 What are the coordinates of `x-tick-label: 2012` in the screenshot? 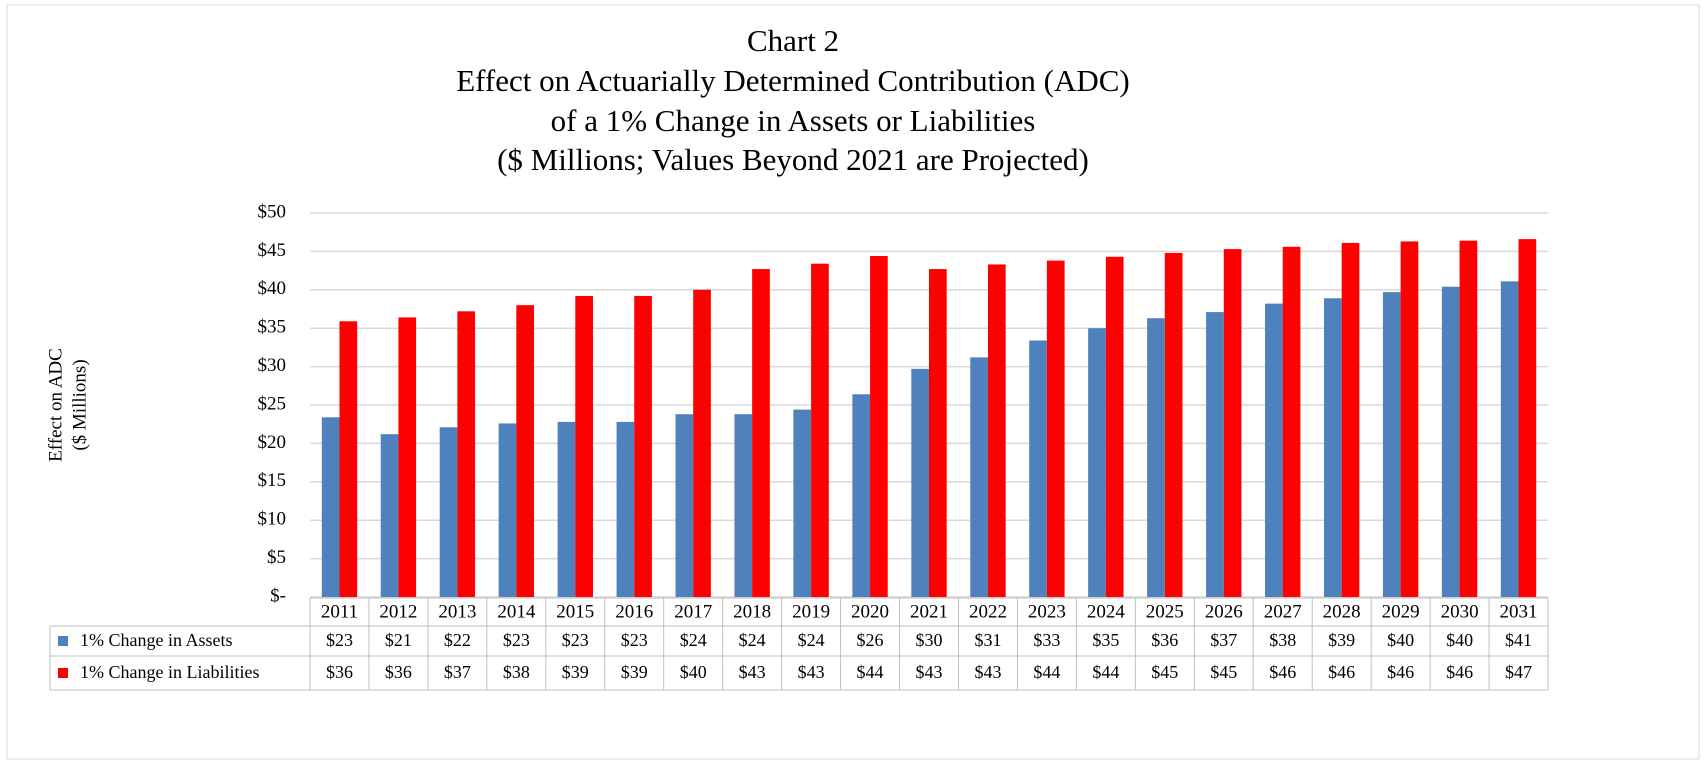 It's located at (398, 611).